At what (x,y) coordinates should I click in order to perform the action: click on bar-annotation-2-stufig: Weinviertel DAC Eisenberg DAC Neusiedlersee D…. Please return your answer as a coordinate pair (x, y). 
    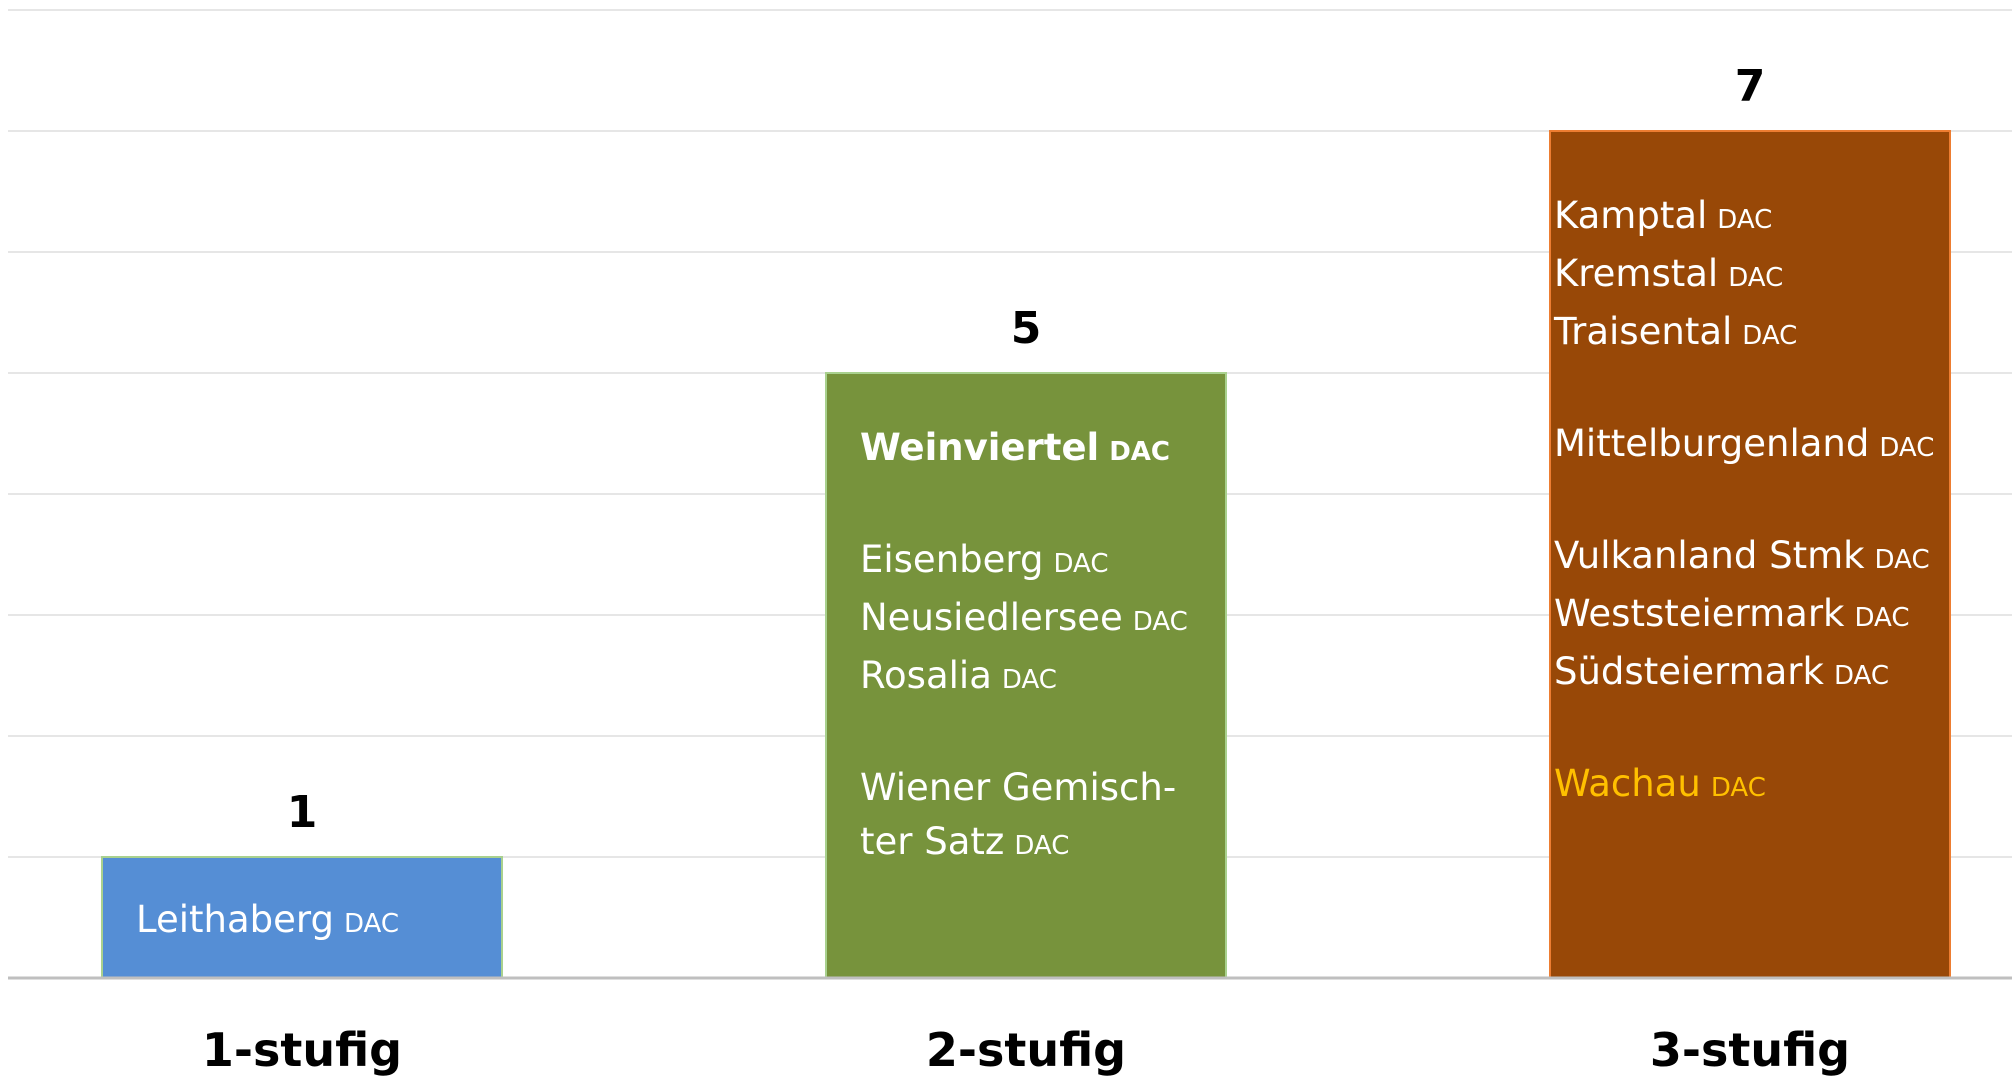
    Looking at the image, I should click on (1024, 647).